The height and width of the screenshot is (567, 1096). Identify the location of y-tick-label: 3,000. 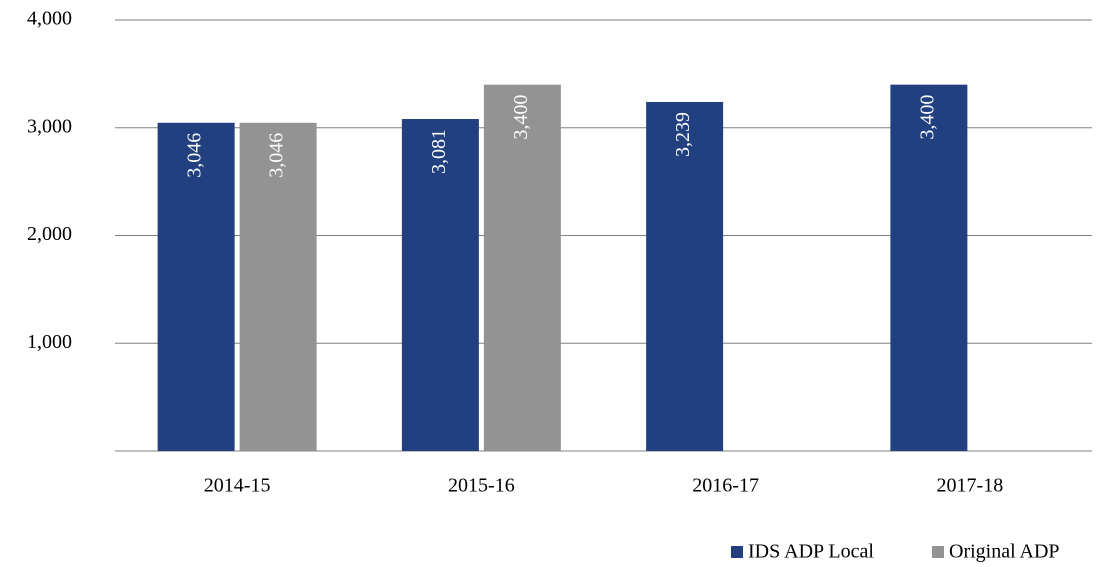
(49, 126).